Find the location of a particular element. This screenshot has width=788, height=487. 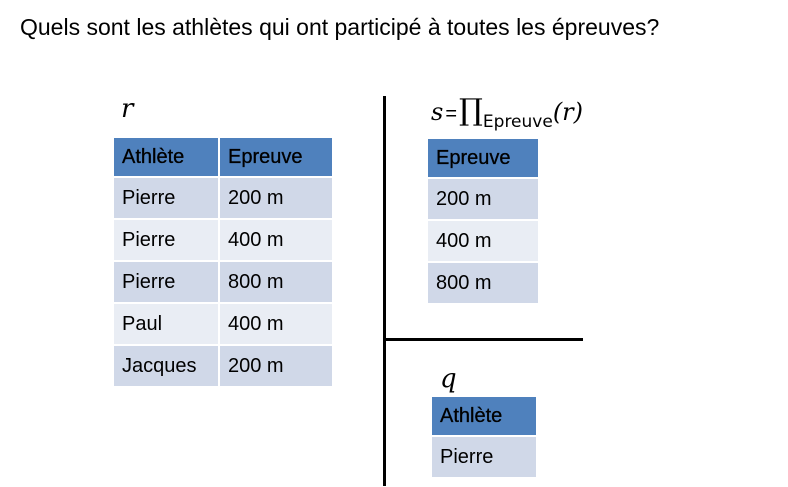

table-row: Paul 400 m is located at coordinates (223, 324).